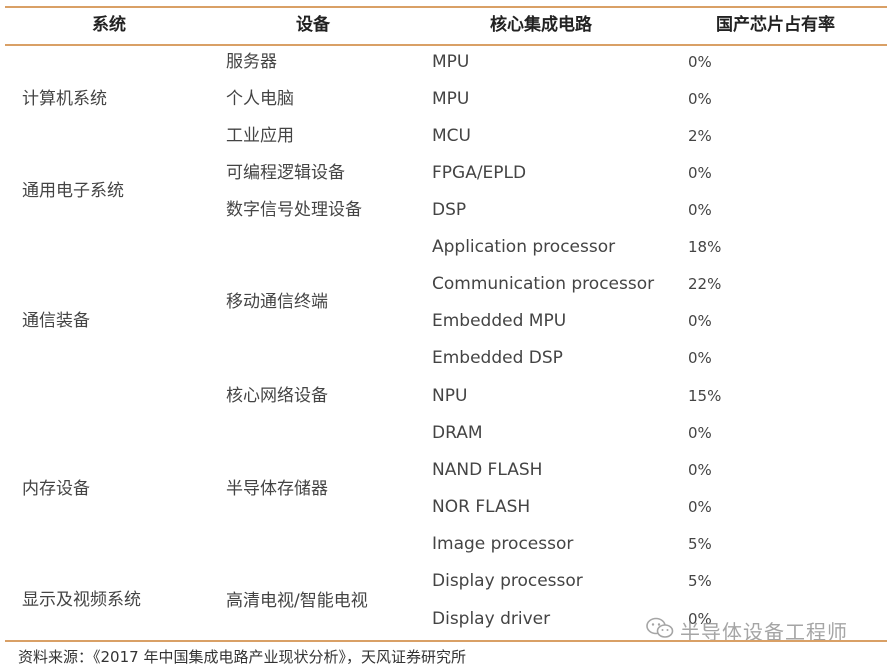  What do you see at coordinates (446, 641) in the screenshot?
I see `table-bottom-border` at bounding box center [446, 641].